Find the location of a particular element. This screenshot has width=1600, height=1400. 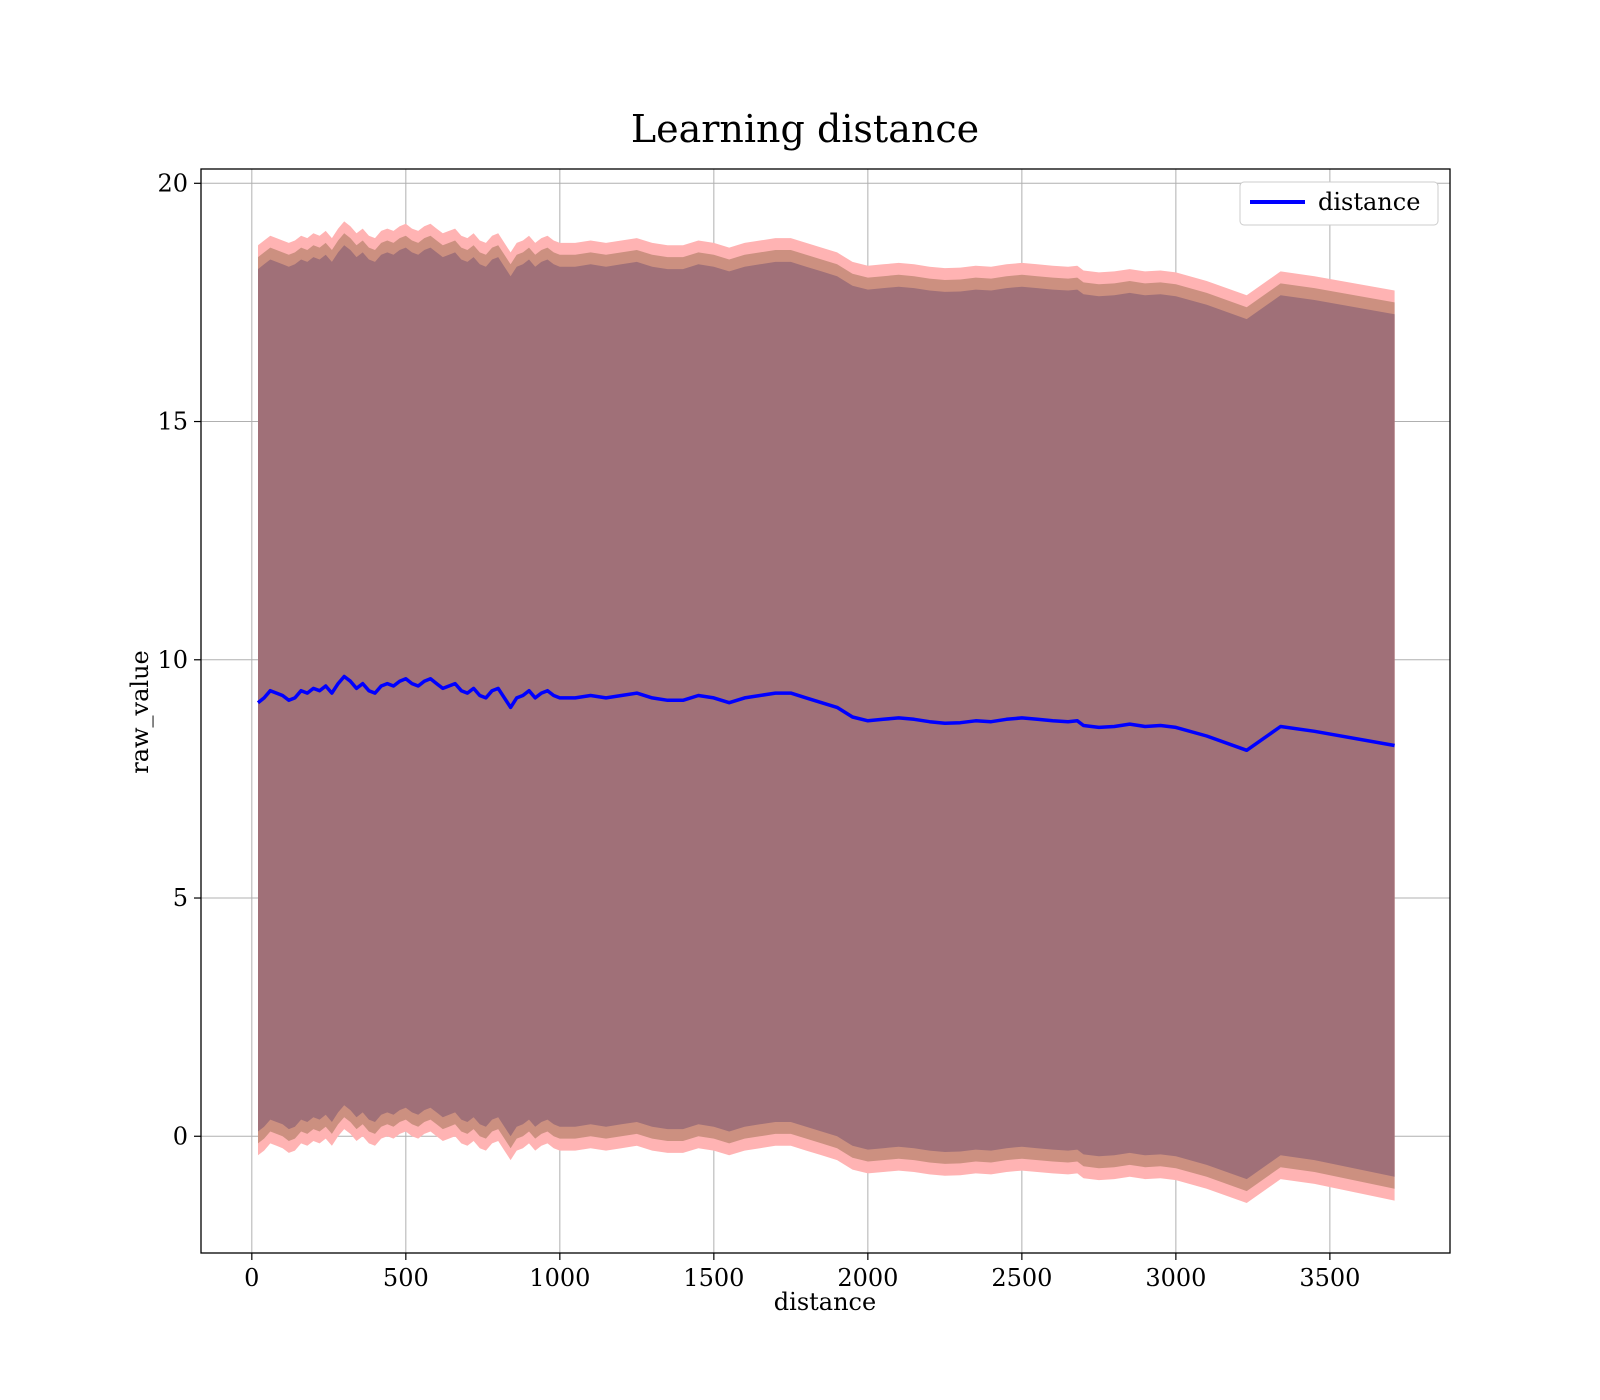

y-tick-label: 20 is located at coordinates (172, 183).